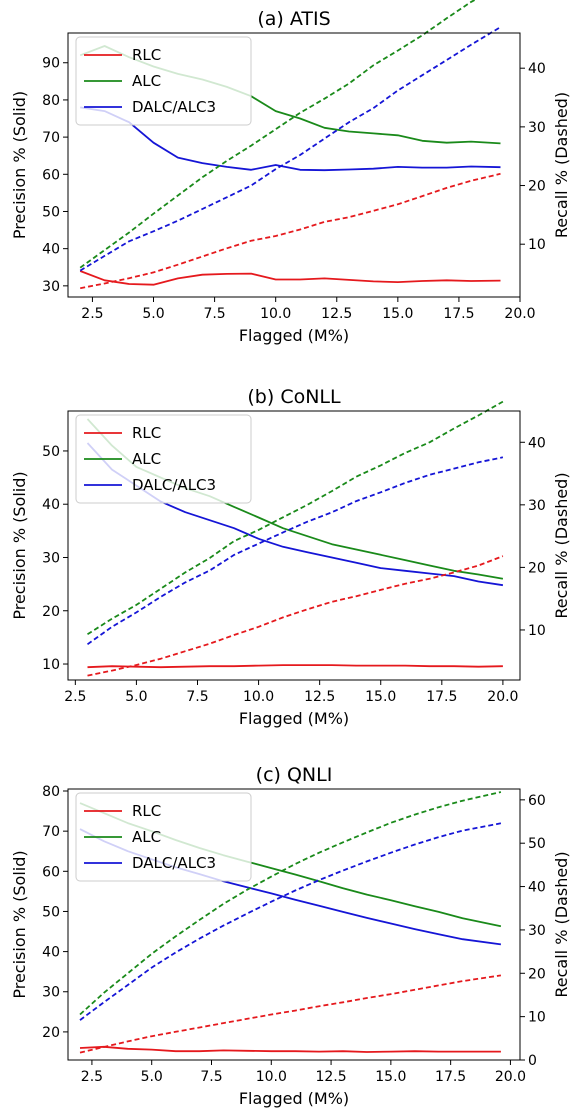 This screenshot has width=583, height=1117. Describe the element at coordinates (51, 665) in the screenshot. I see `y-tick-label: 10` at that location.